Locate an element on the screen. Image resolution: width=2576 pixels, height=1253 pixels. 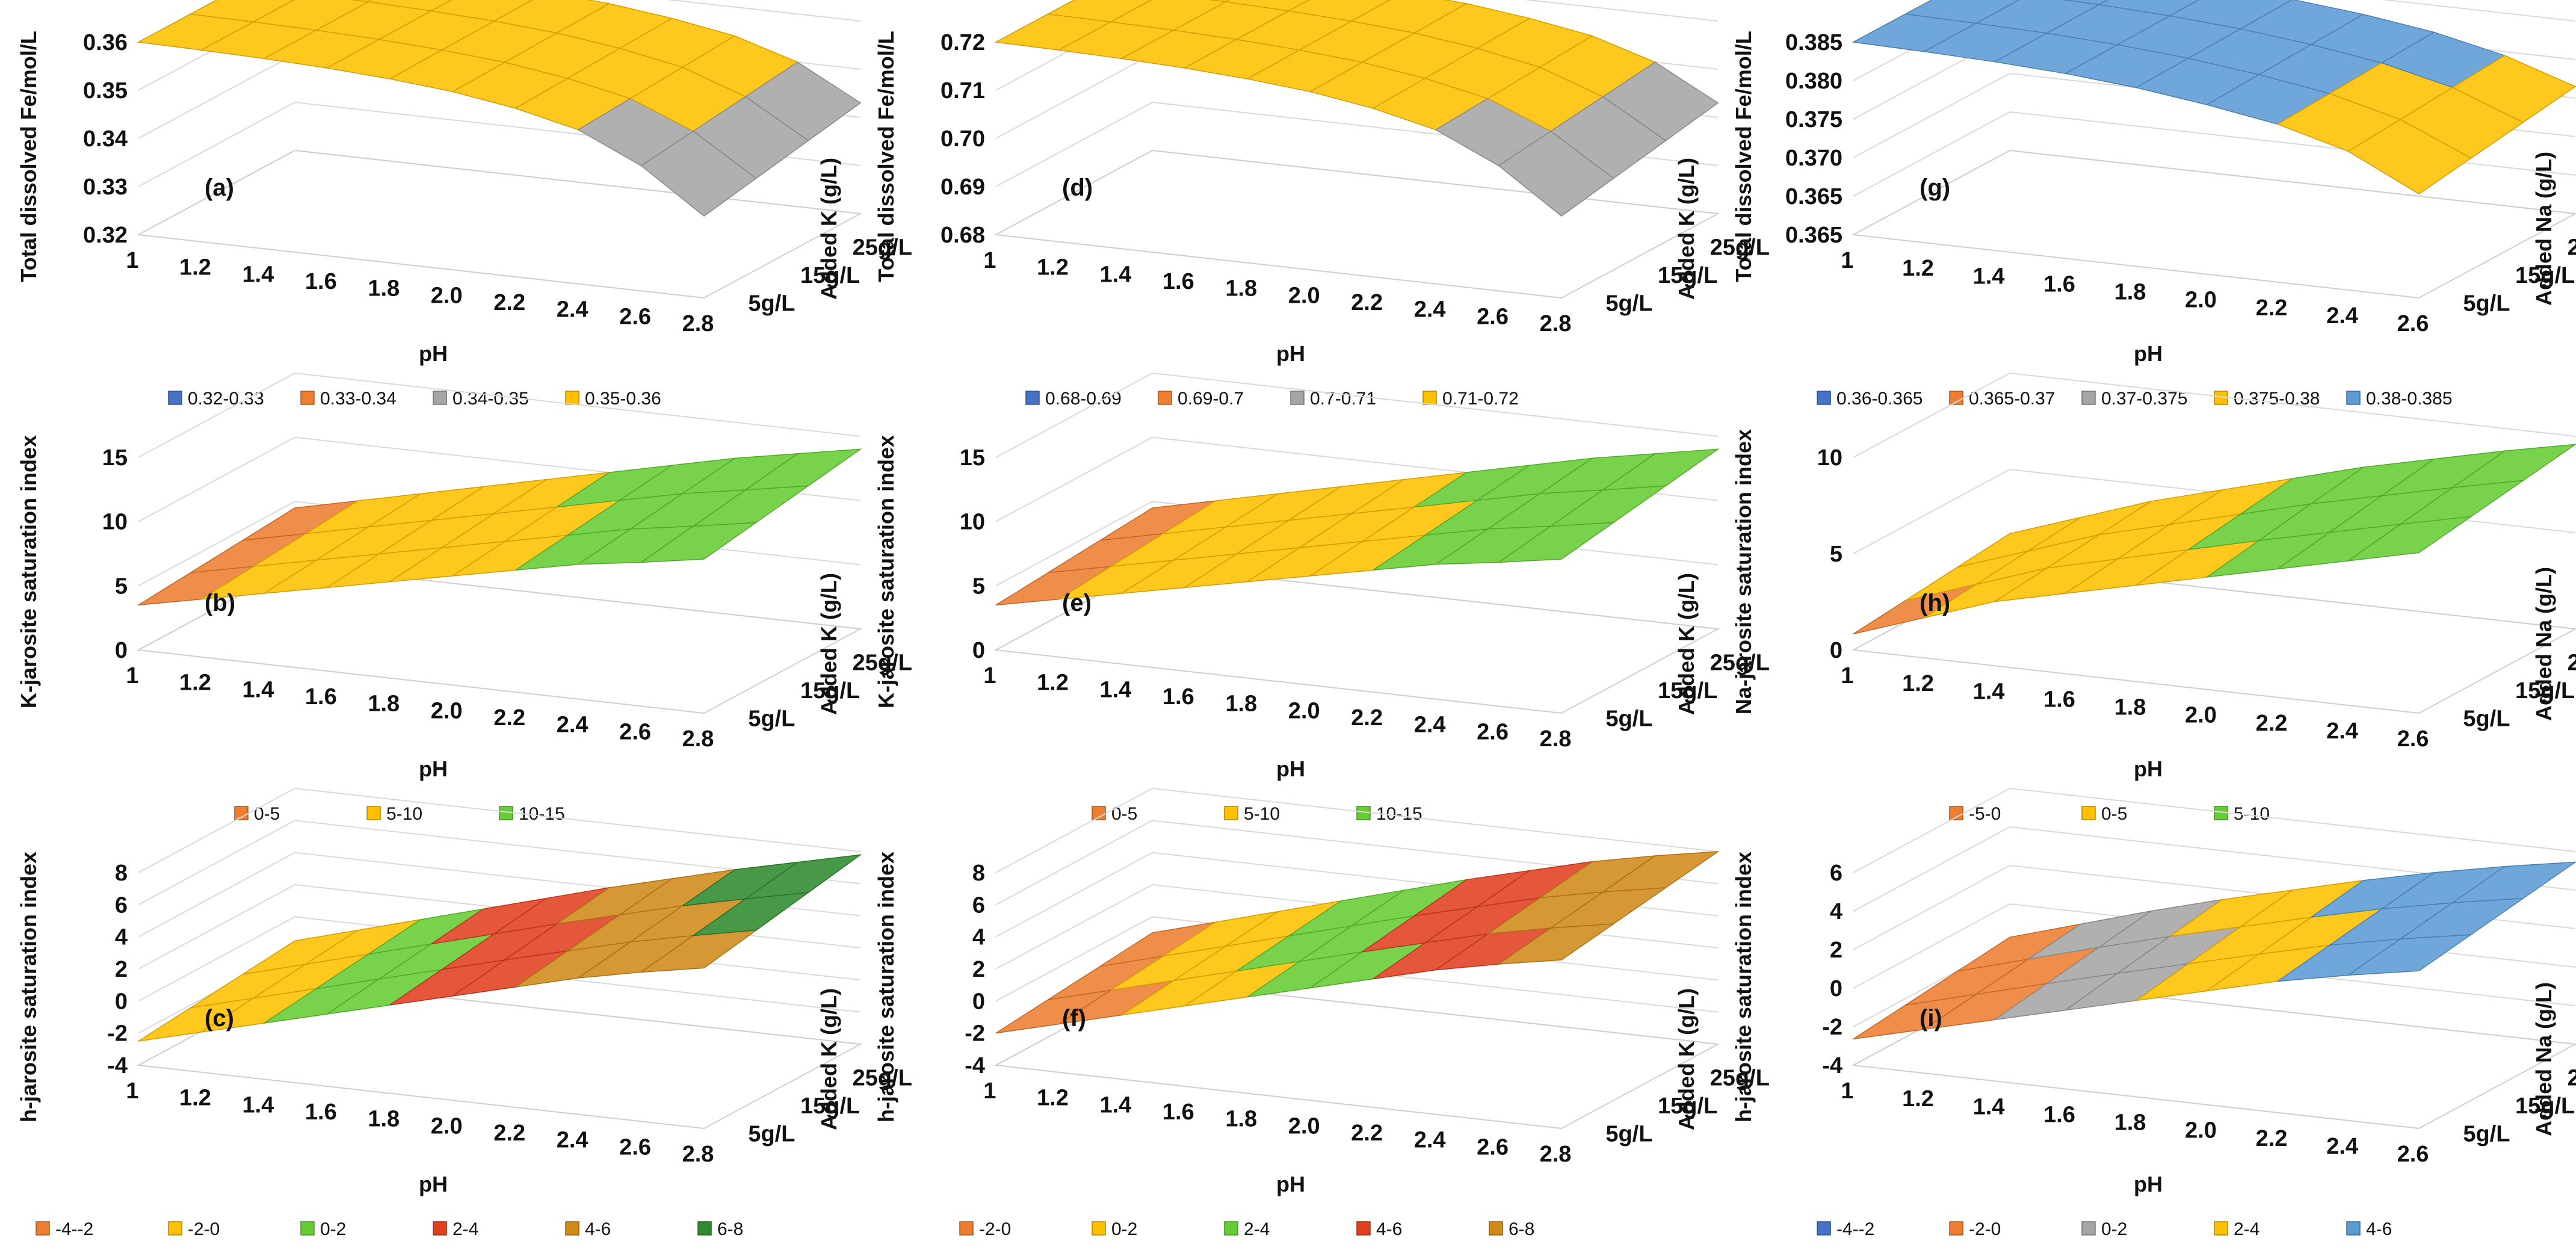
x-tick-label: 2.0 is located at coordinates (2201, 301).